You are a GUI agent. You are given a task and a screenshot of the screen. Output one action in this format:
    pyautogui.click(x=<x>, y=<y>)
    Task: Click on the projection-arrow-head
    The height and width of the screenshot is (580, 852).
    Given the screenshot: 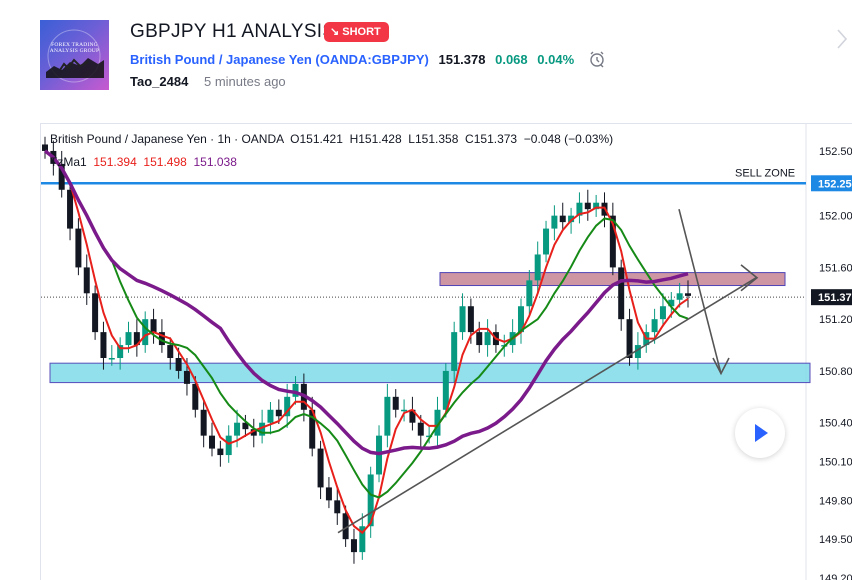 What is the action you would take?
    pyautogui.click(x=721, y=366)
    